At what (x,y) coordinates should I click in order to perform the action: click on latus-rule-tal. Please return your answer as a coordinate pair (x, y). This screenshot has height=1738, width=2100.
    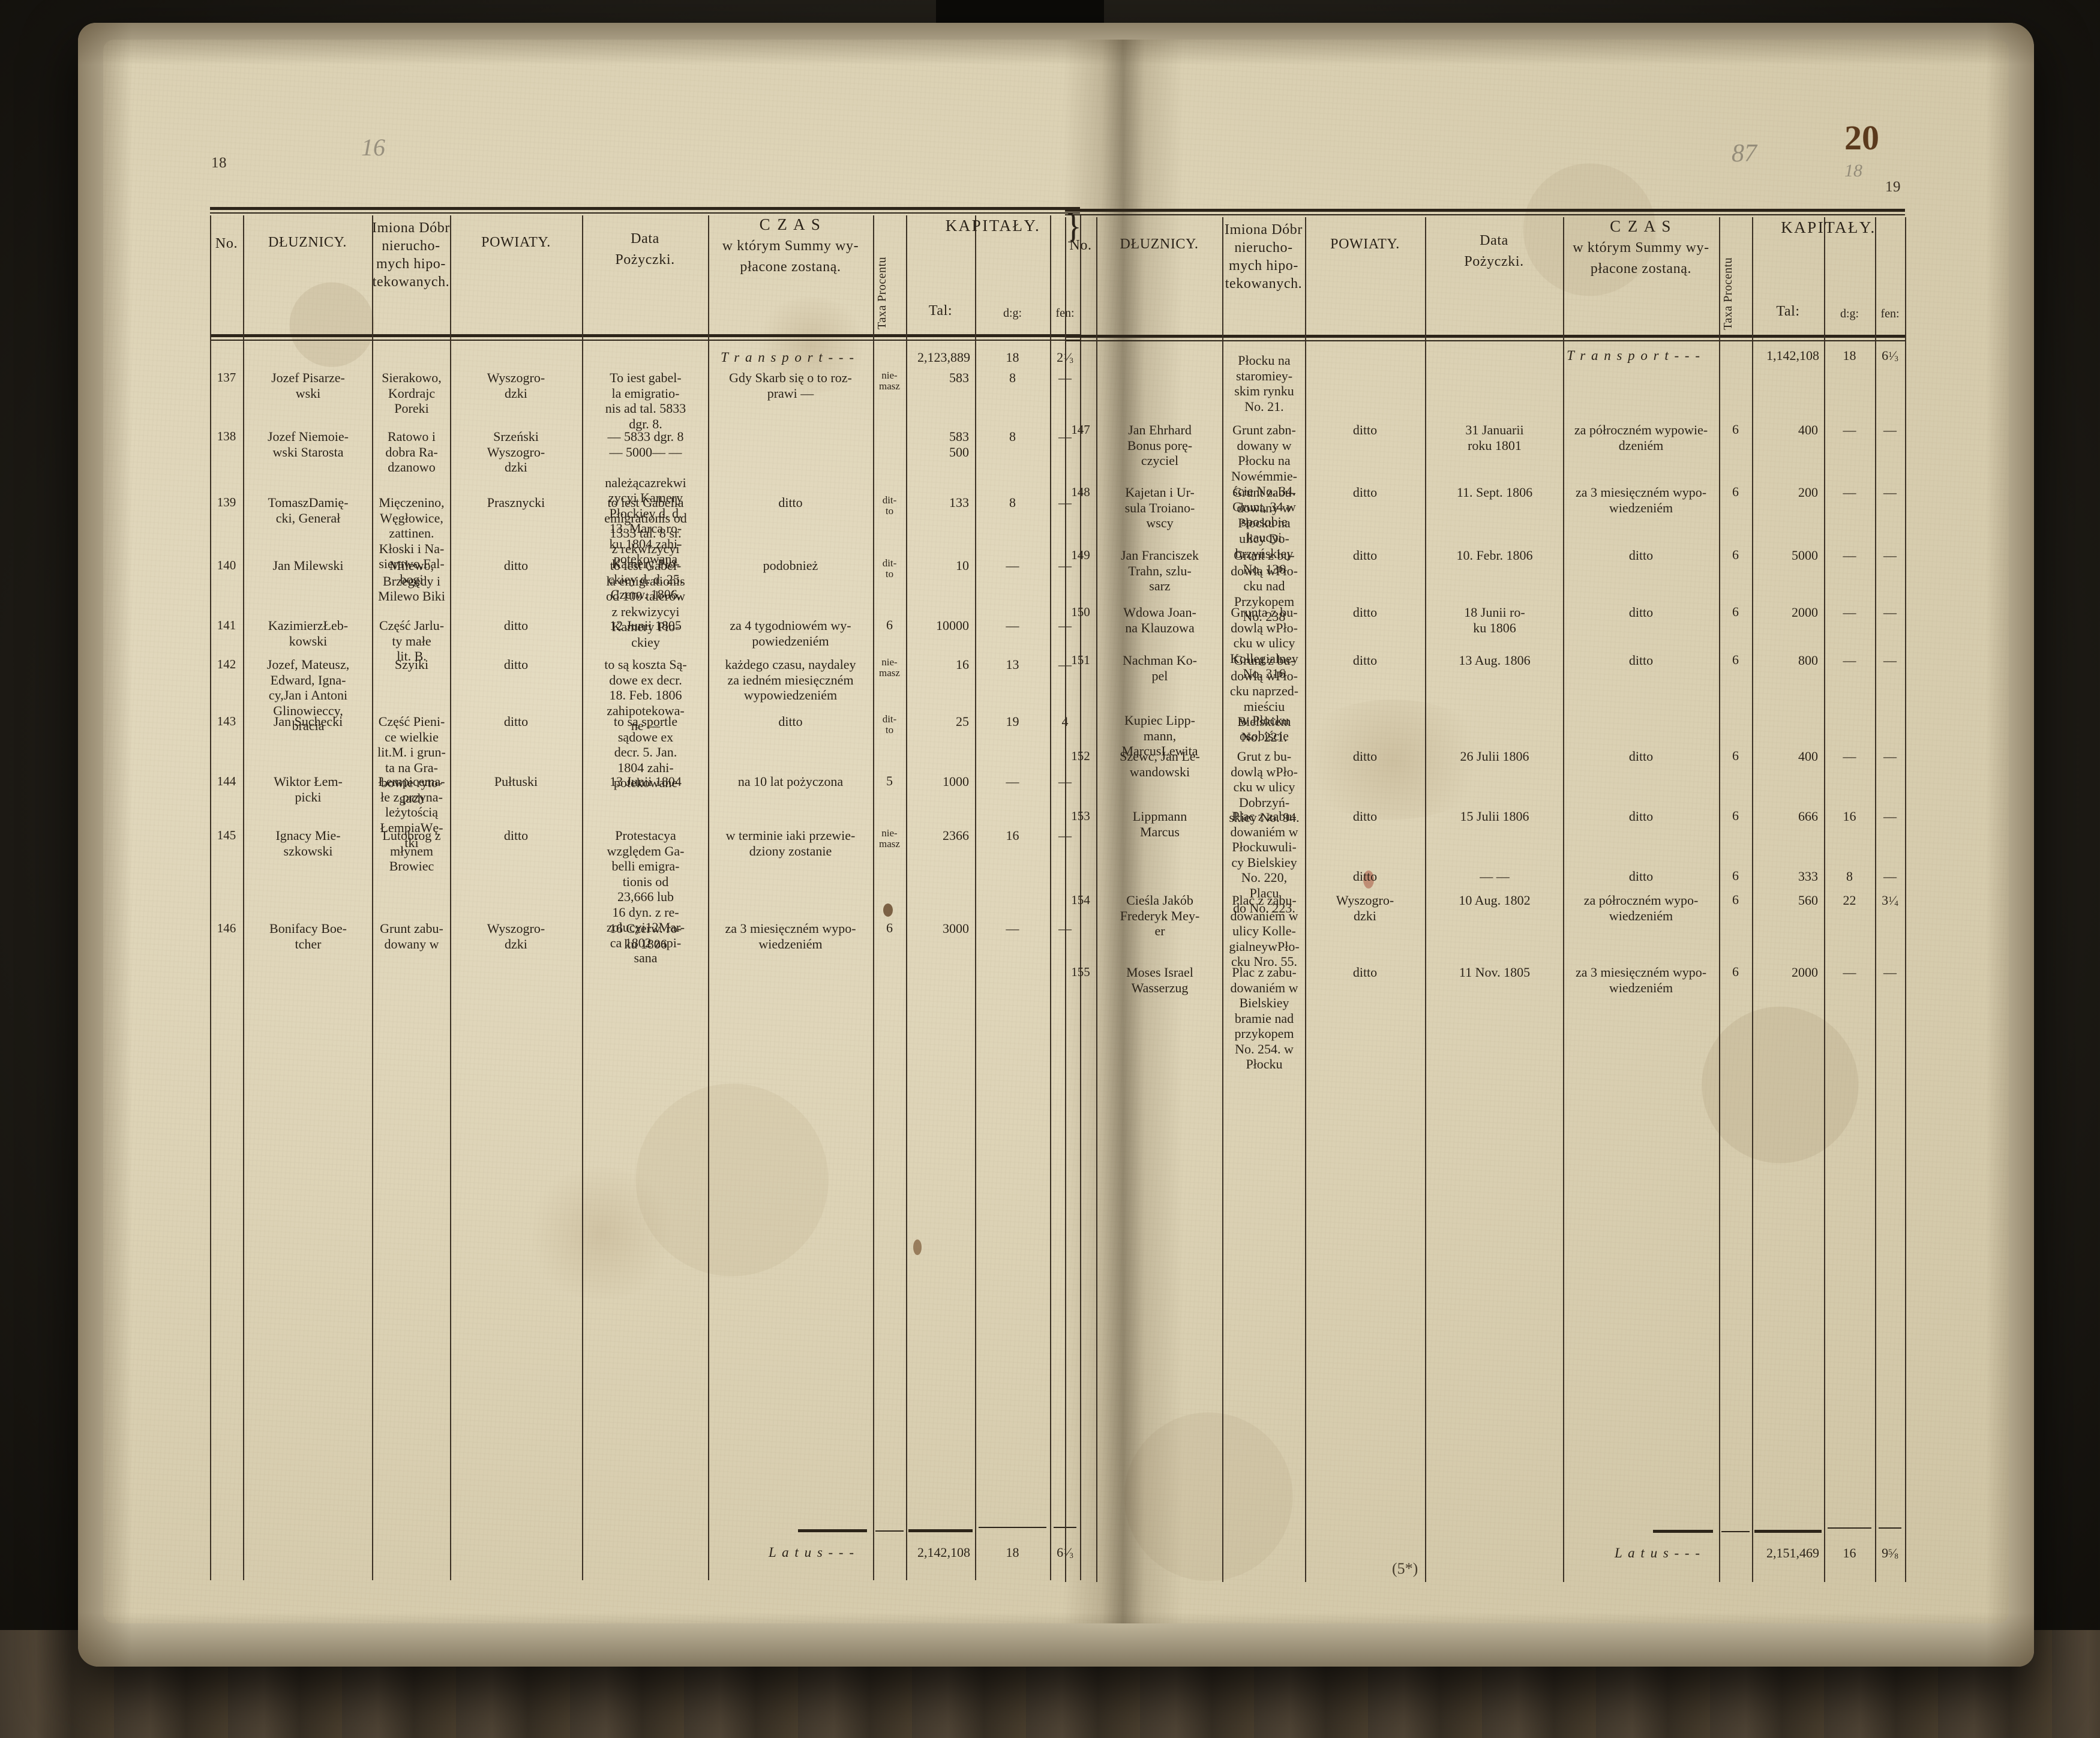
    Looking at the image, I should click on (1788, 1531).